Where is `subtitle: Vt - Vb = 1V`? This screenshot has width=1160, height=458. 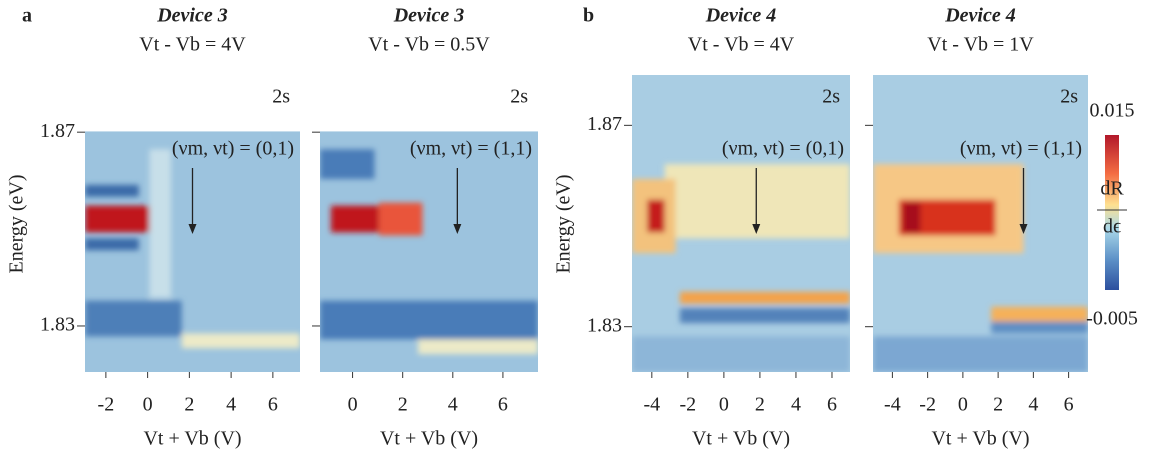 subtitle: Vt - Vb = 1V is located at coordinates (980, 45).